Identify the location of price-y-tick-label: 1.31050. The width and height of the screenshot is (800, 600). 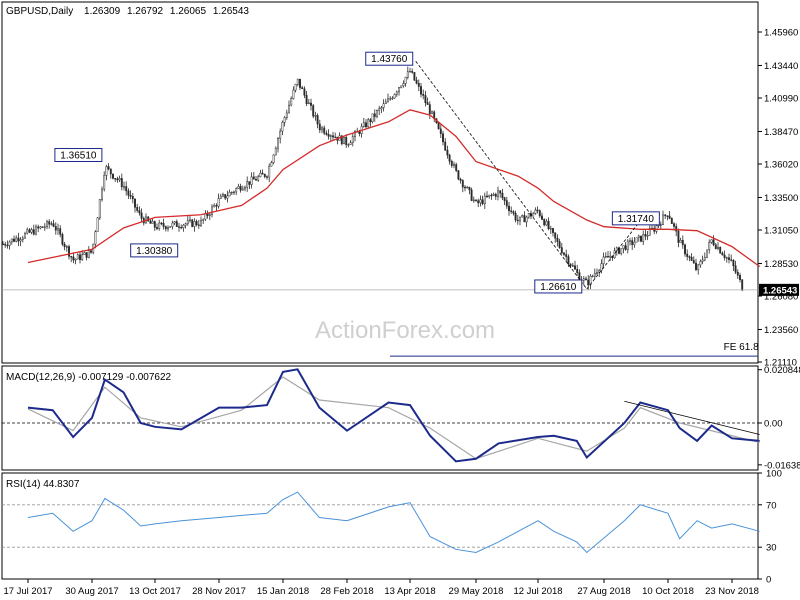
(781, 231).